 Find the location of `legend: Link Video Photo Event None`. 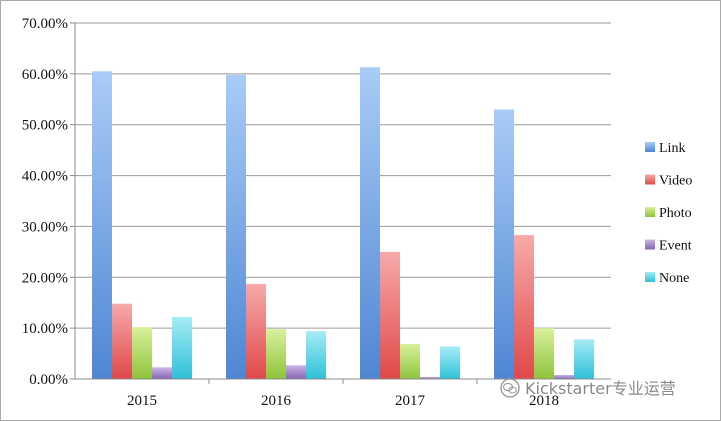

legend: Link Video Photo Event None is located at coordinates (668, 213).